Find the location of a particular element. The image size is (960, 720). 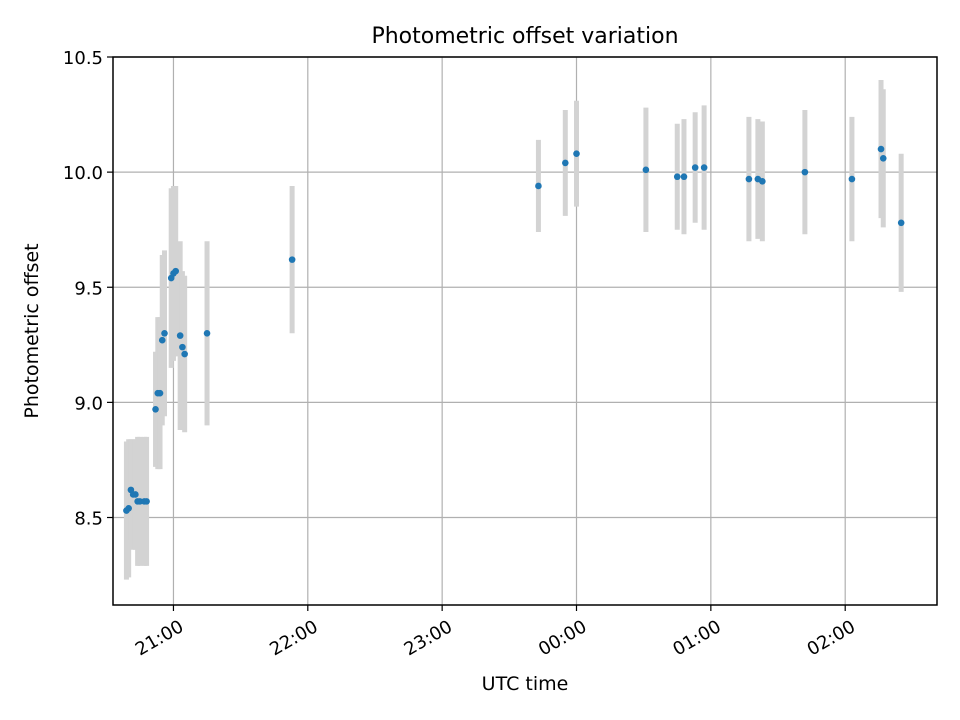

y-tick-label: 8.5 is located at coordinates (88, 519).